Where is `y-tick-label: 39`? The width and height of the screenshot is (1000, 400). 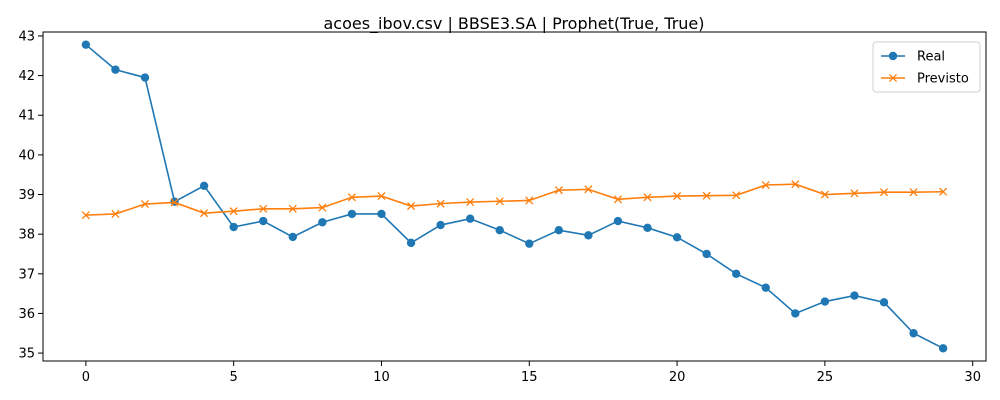 y-tick-label: 39 is located at coordinates (26, 195).